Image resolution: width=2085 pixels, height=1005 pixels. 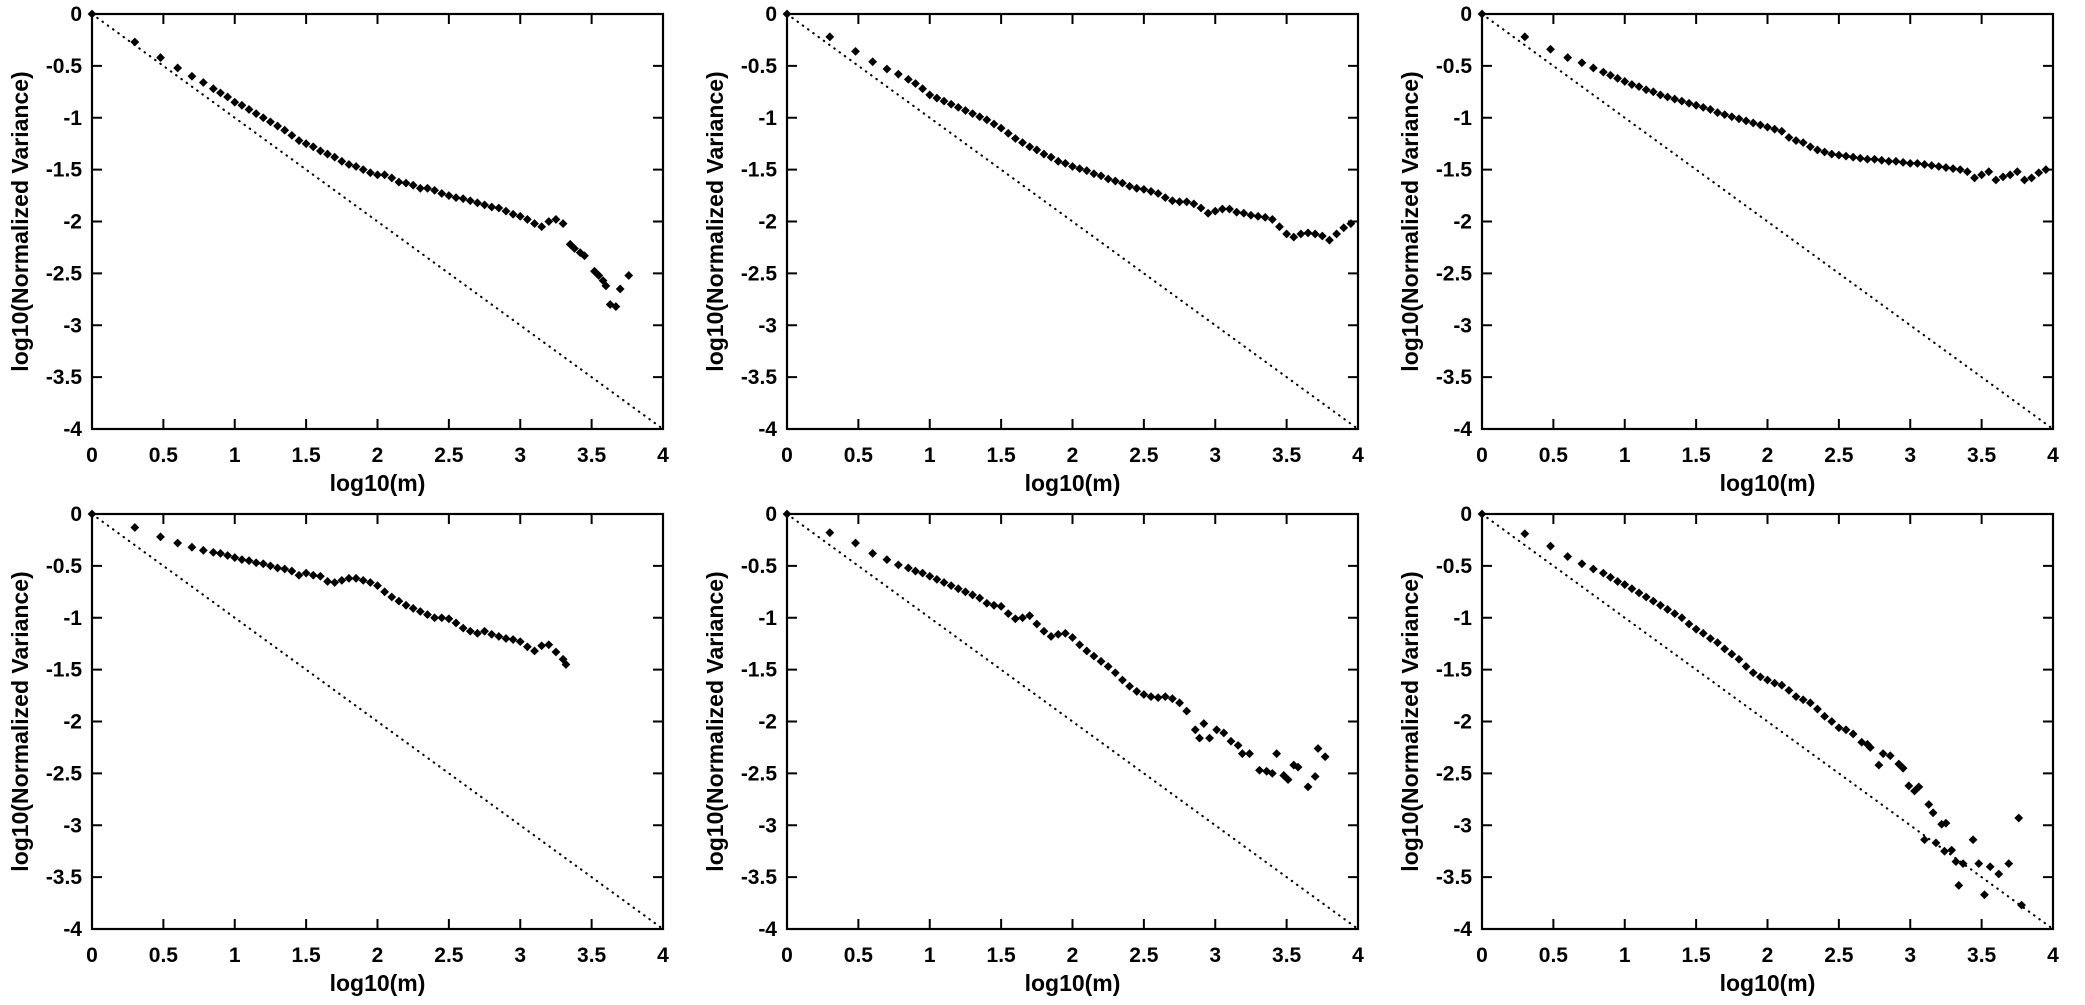 What do you see at coordinates (1454, 877) in the screenshot?
I see `y-tick-label: -3.5` at bounding box center [1454, 877].